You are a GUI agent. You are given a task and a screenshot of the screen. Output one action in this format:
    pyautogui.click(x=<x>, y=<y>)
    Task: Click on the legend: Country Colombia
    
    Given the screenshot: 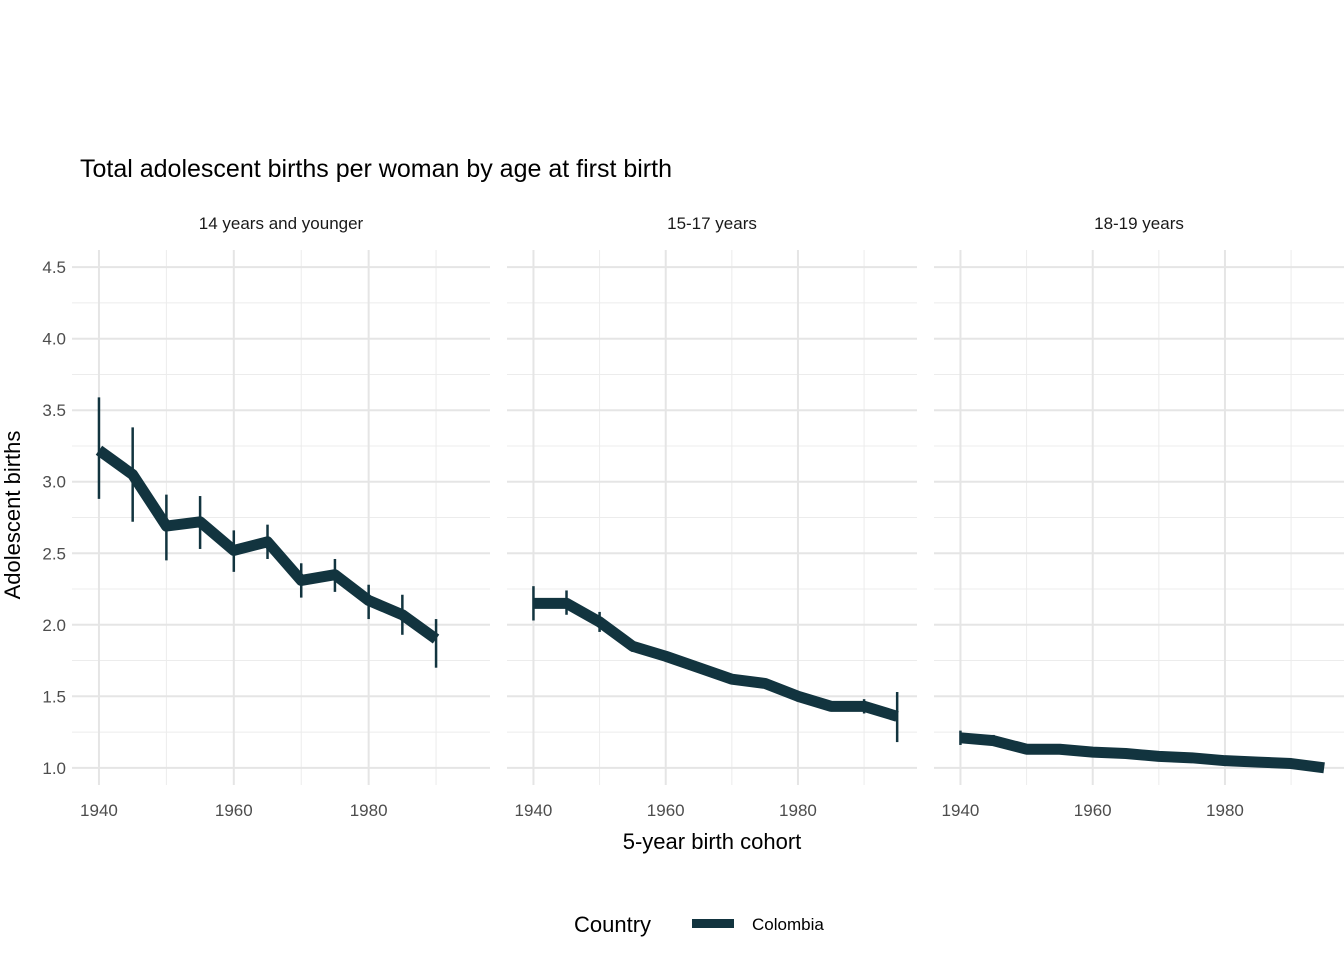 What is the action you would take?
    pyautogui.click(x=699, y=924)
    